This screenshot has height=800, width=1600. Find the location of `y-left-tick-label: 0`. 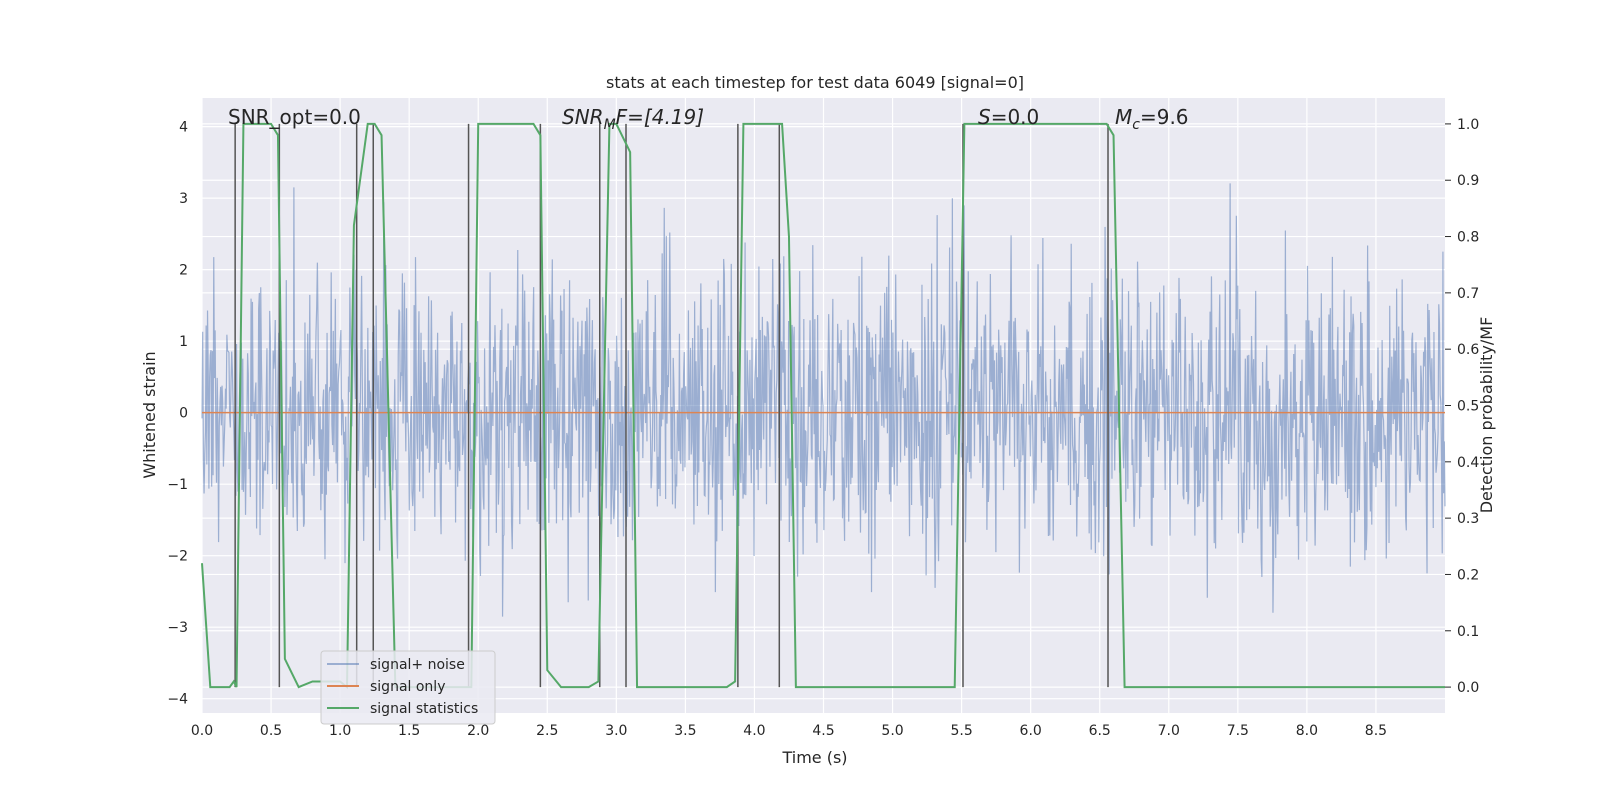

y-left-tick-label: 0 is located at coordinates (183, 414).